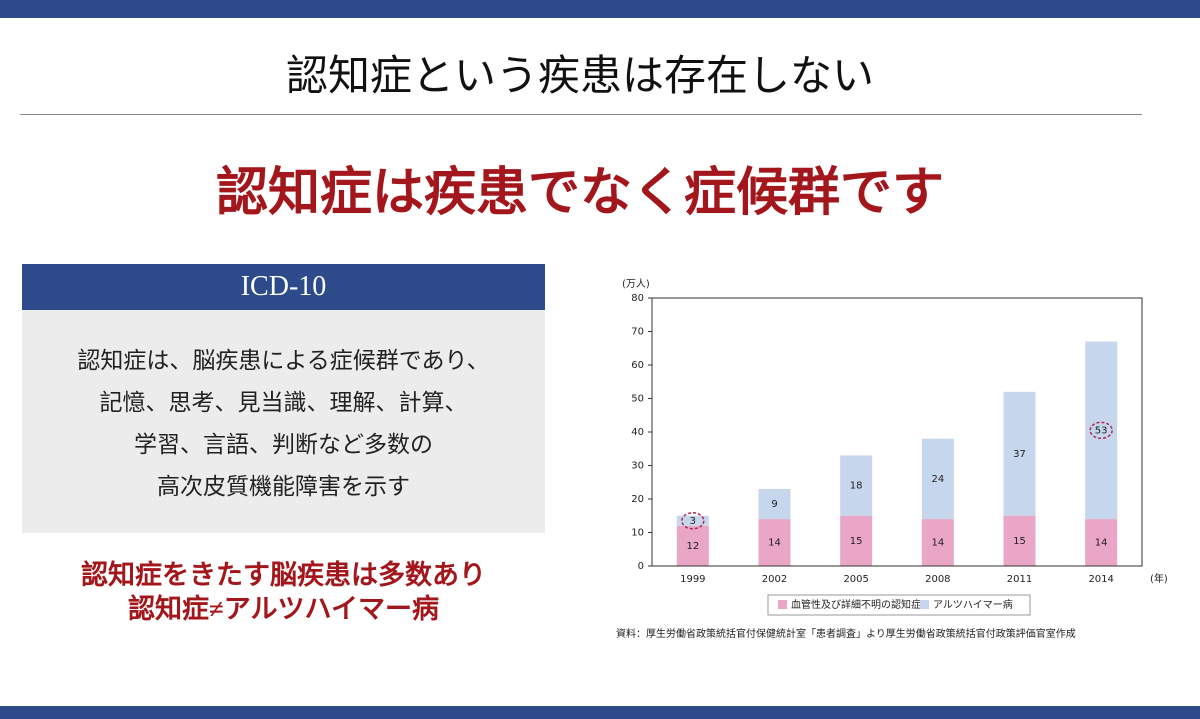 The width and height of the screenshot is (1200, 719). What do you see at coordinates (1019, 579) in the screenshot?
I see `x-tick-label: 2011` at bounding box center [1019, 579].